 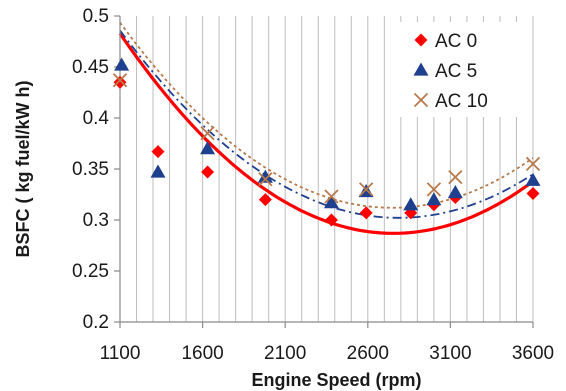 I want to click on legend-label-ac-5: AC 5, so click(x=456, y=71).